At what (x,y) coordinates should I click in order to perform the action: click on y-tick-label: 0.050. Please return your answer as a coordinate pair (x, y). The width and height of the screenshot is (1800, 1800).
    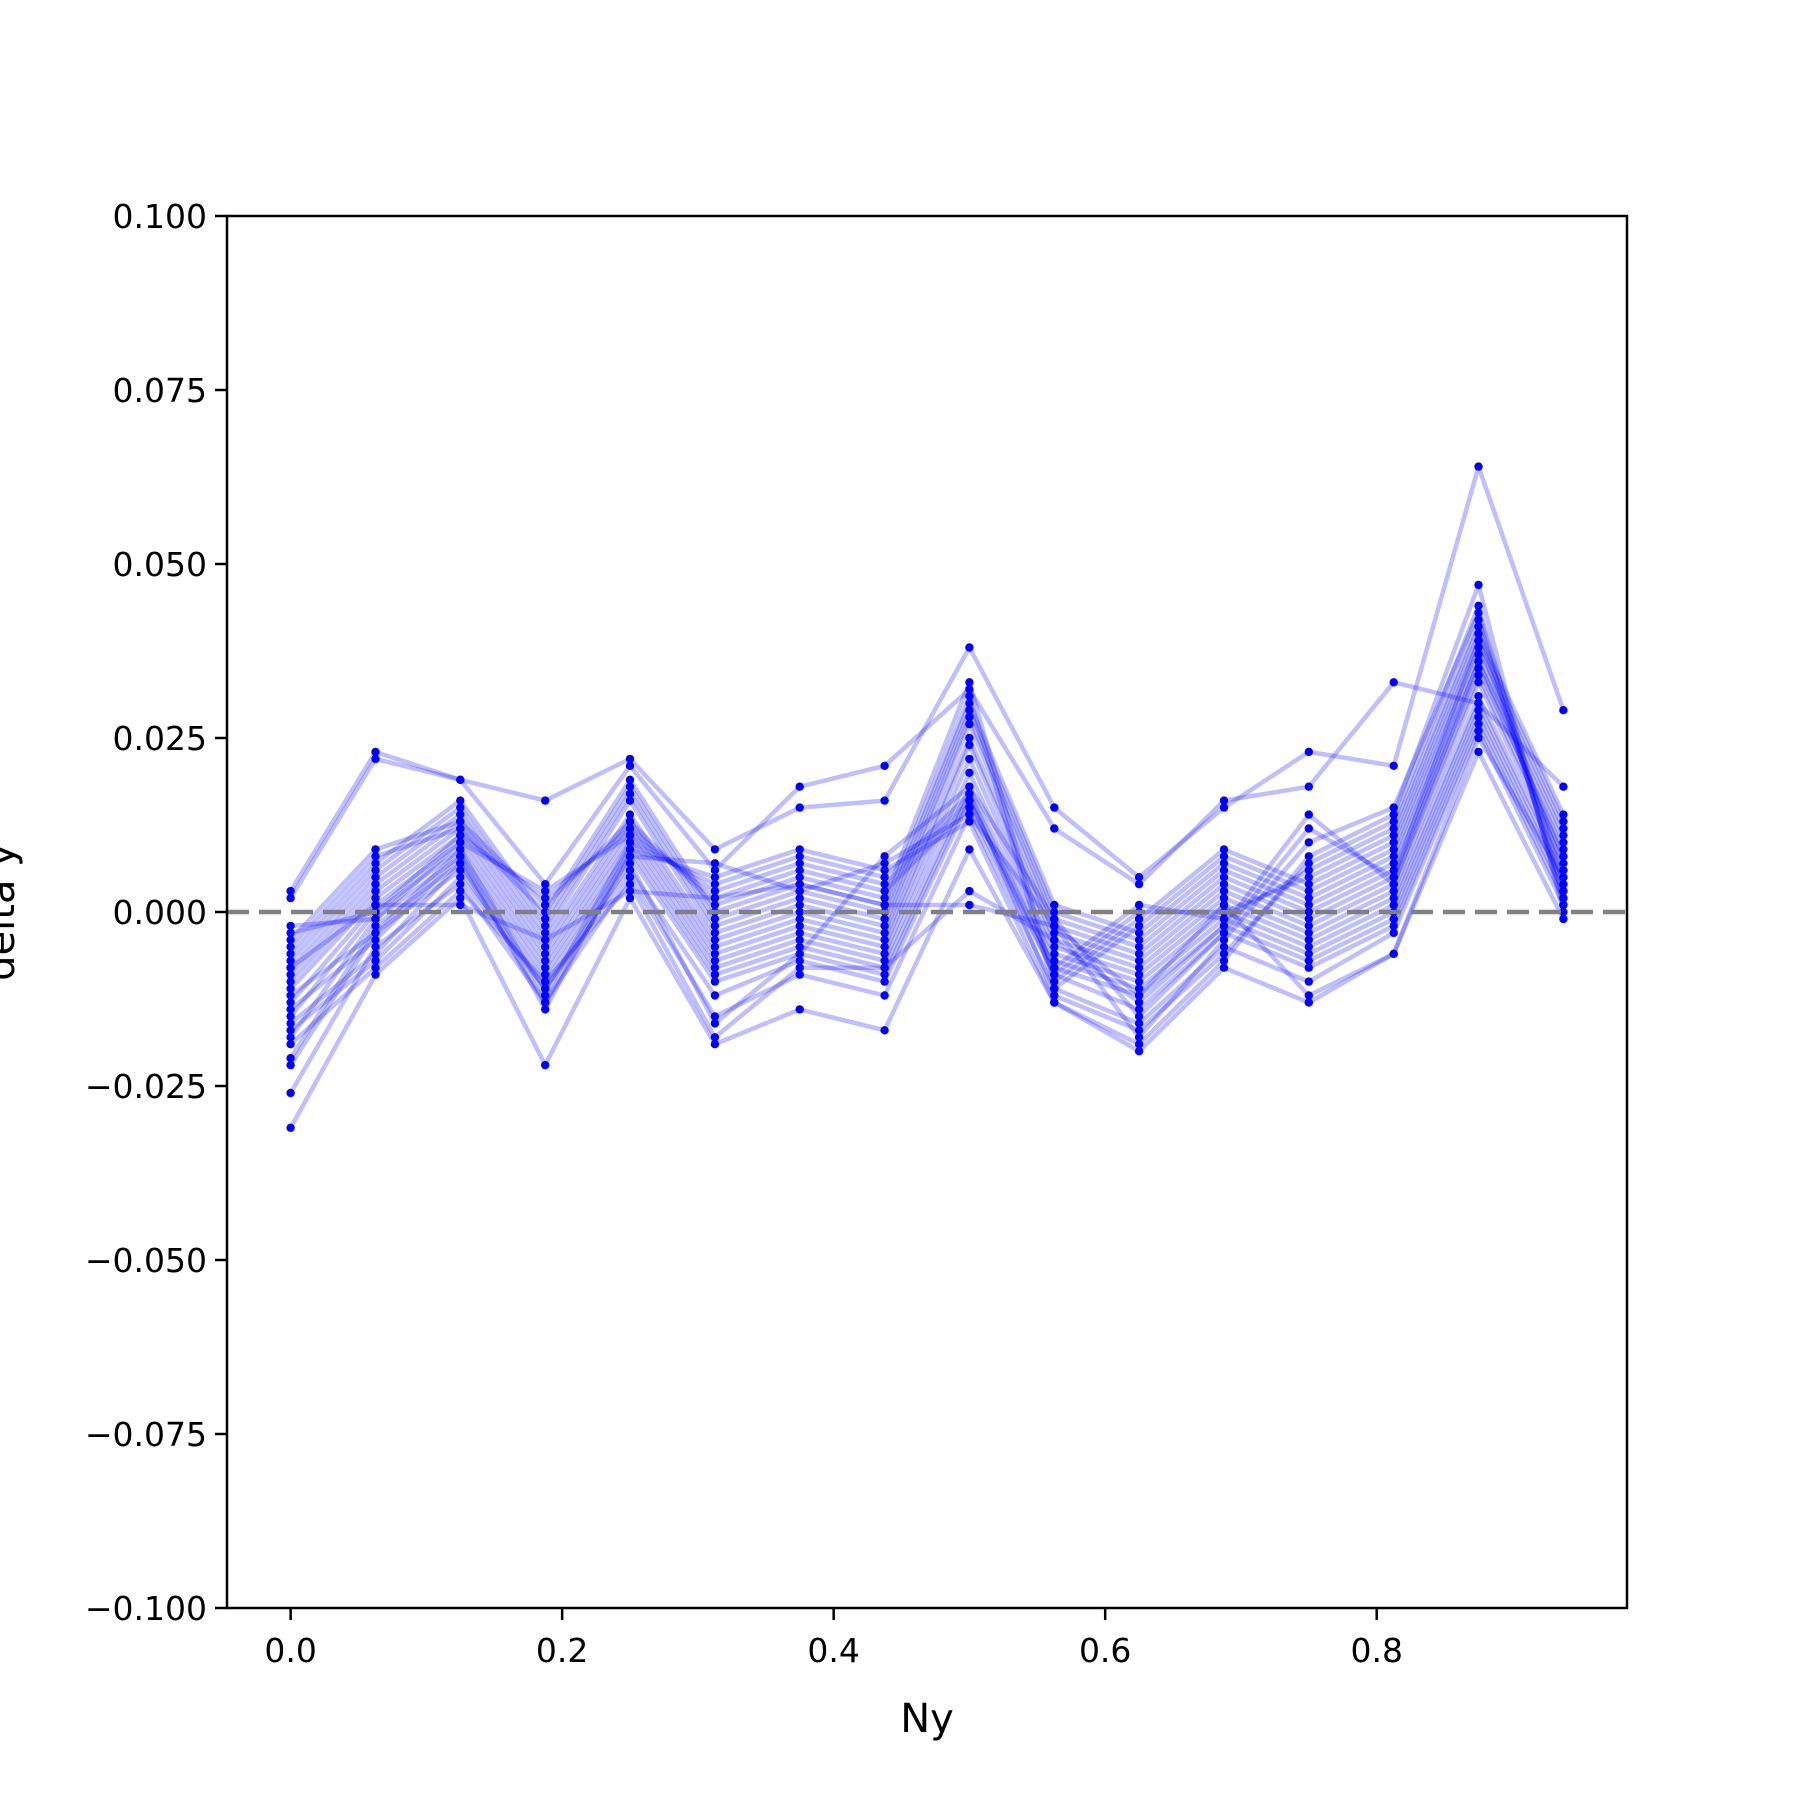
    Looking at the image, I should click on (160, 564).